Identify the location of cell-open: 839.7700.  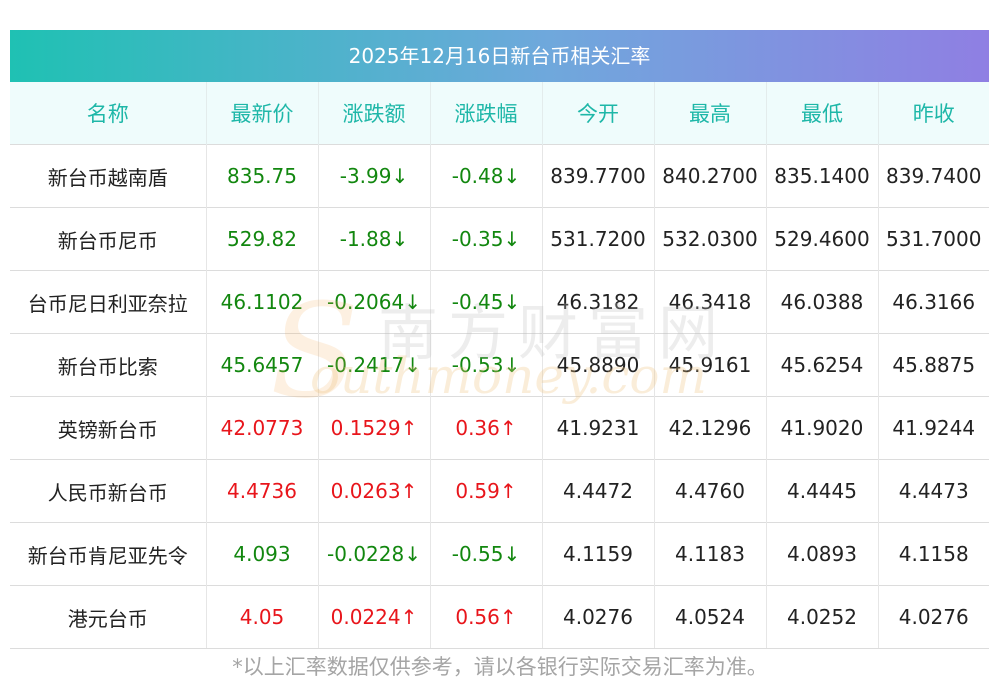
(598, 176).